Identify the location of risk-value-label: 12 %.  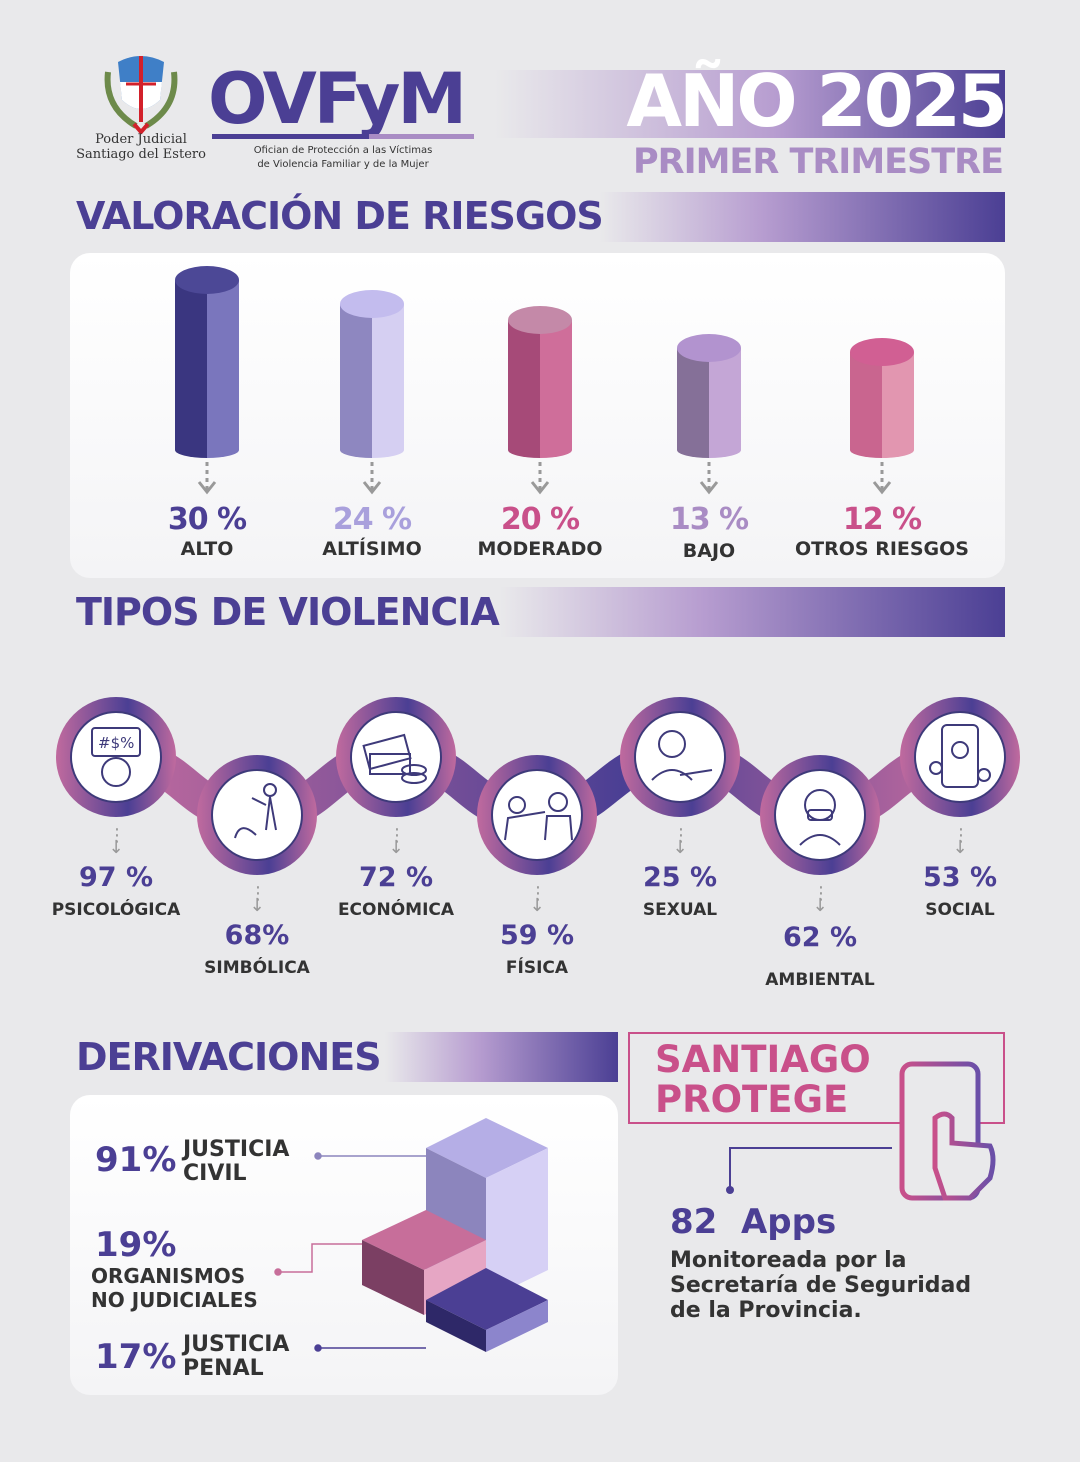
(882, 519).